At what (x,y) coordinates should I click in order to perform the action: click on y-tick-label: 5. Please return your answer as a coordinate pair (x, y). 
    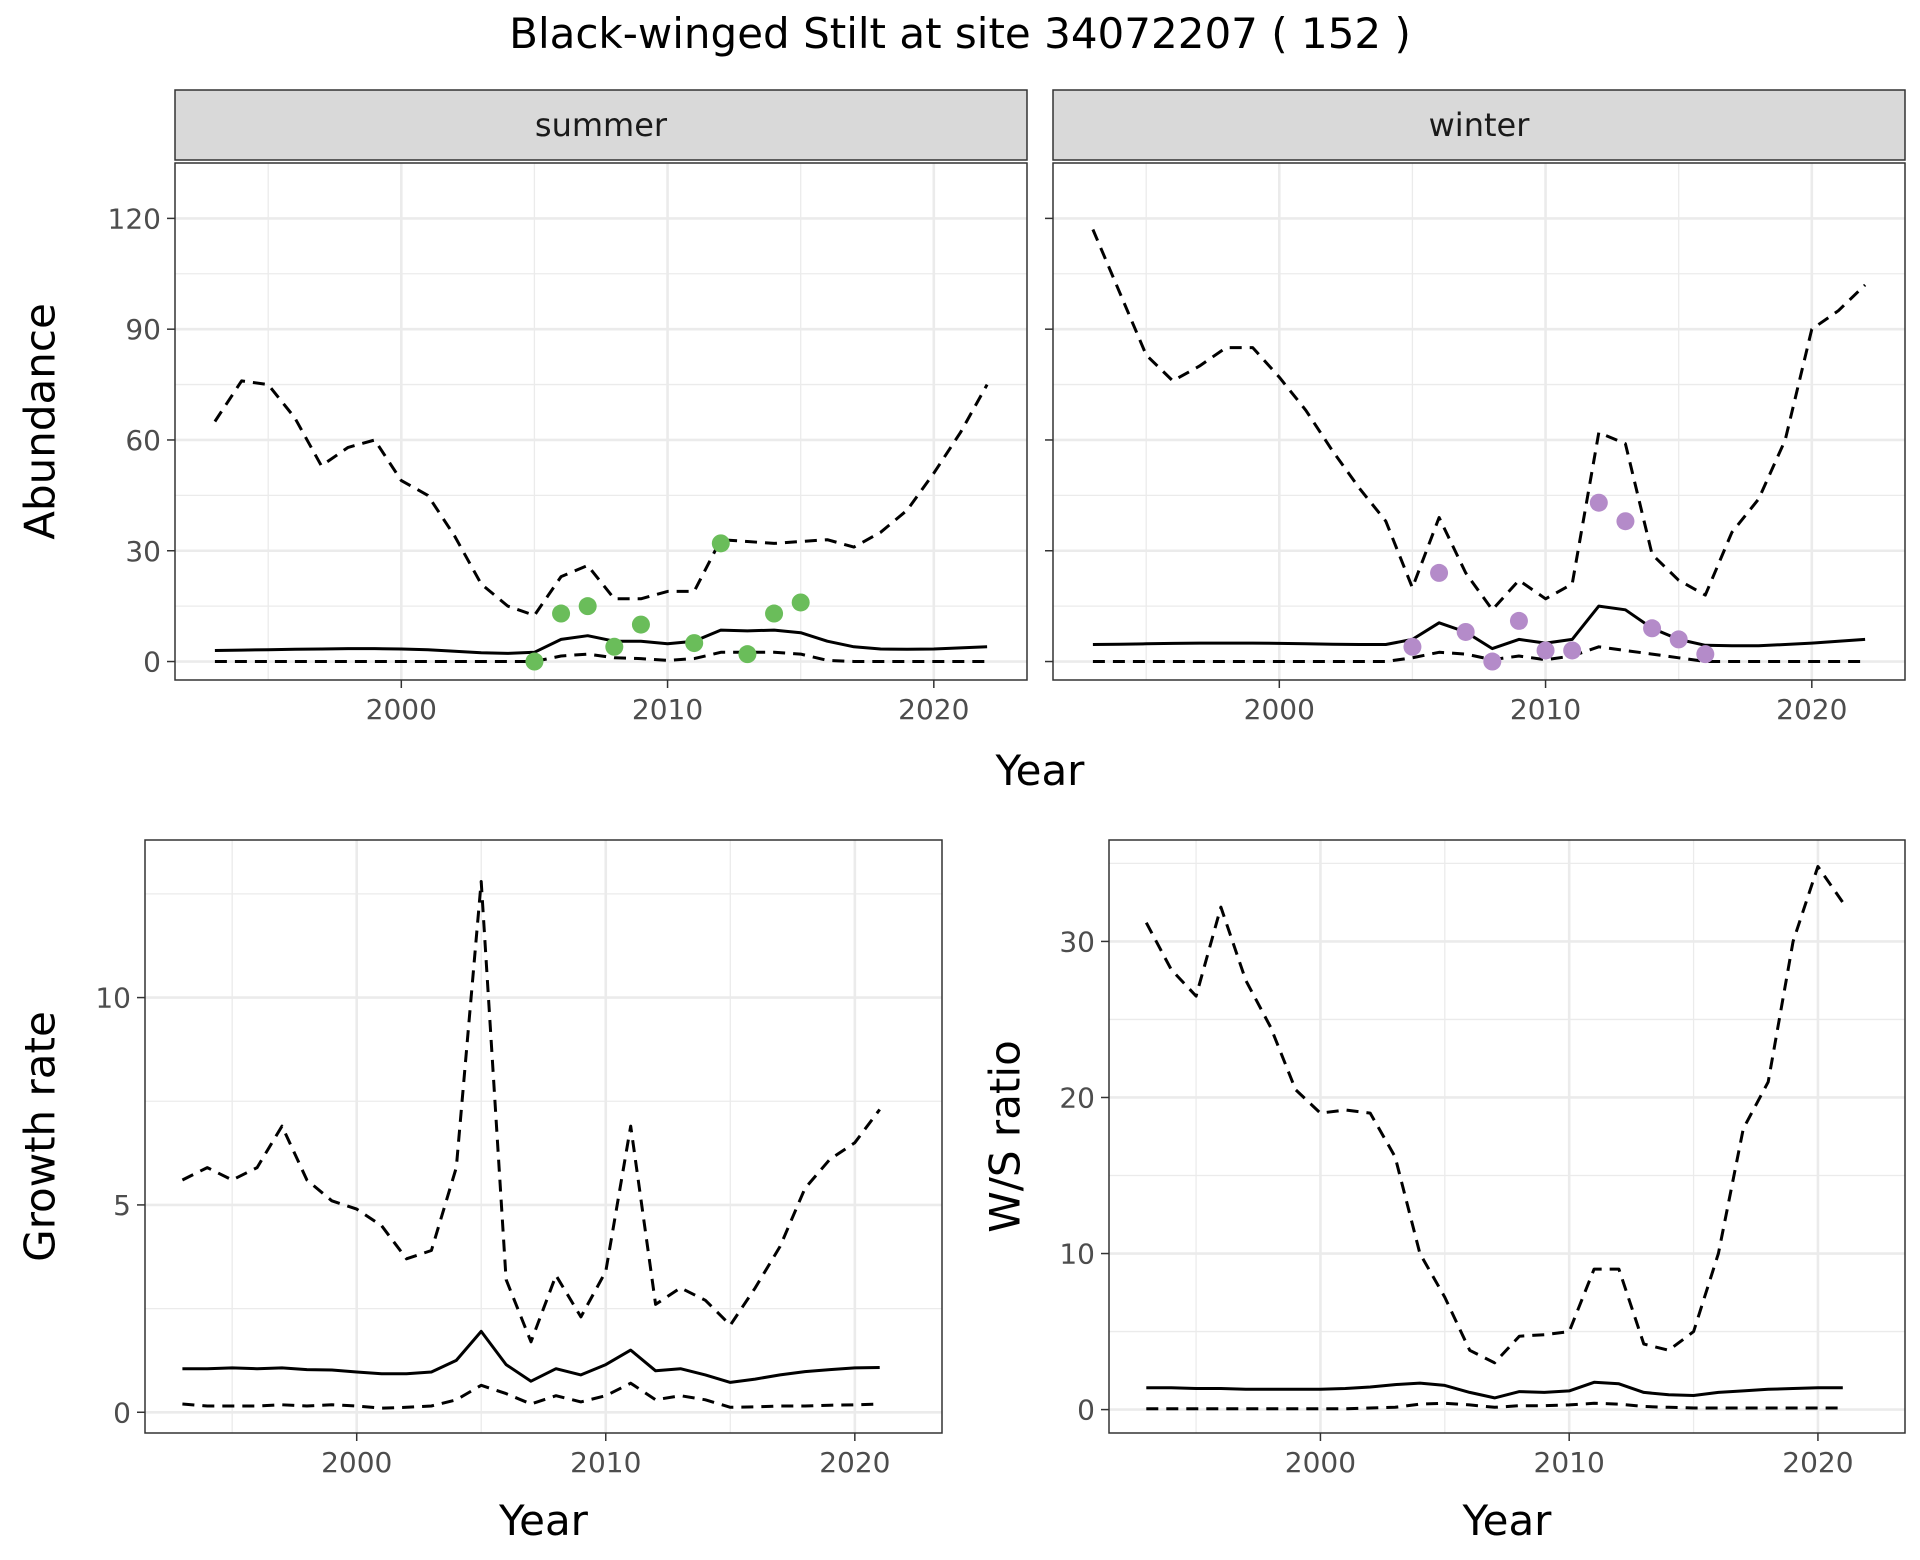
    Looking at the image, I should click on (122, 1205).